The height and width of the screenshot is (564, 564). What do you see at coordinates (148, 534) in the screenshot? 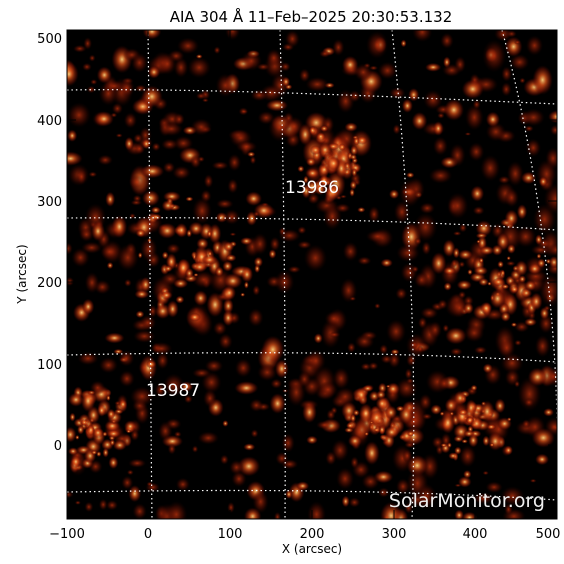
I see `x-tick-label: 0` at bounding box center [148, 534].